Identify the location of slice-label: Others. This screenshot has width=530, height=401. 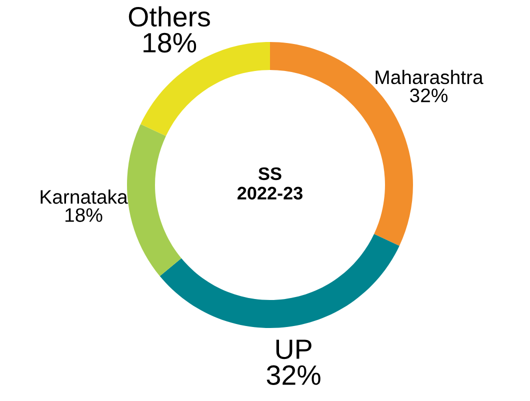
(169, 16).